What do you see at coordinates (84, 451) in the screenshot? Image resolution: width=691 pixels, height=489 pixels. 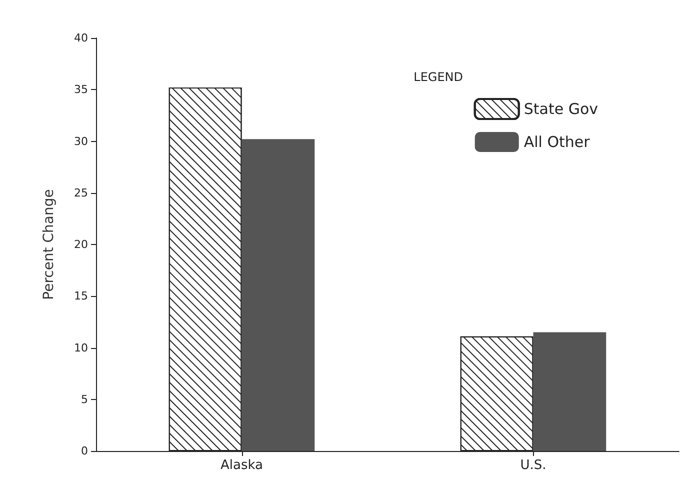 I see `y-tick-label: 0` at bounding box center [84, 451].